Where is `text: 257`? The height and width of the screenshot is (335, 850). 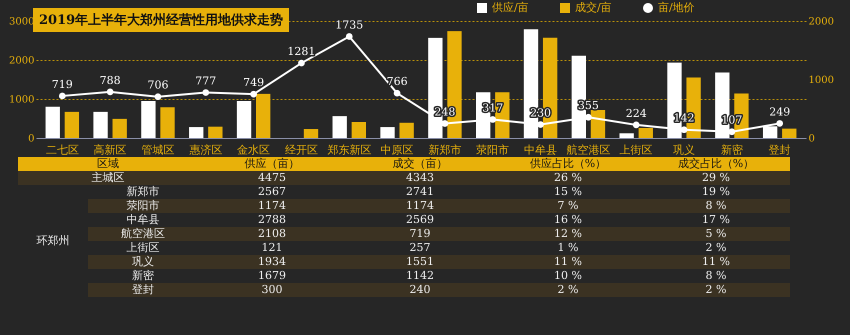
text: 257 is located at coordinates (420, 248).